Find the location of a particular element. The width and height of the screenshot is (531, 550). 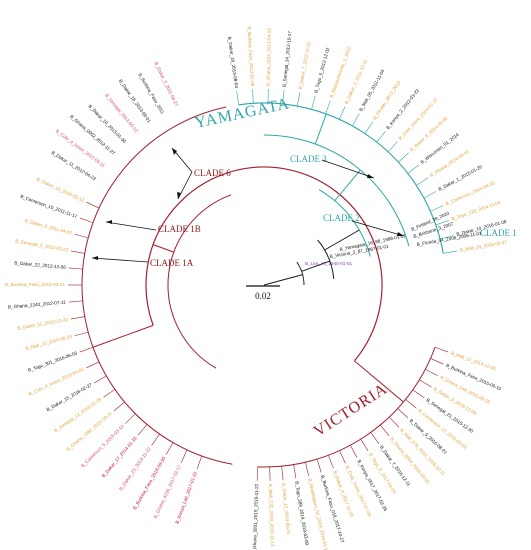

tip-label: B_Togo_128_2014-11-04 is located at coordinates (476, 211).